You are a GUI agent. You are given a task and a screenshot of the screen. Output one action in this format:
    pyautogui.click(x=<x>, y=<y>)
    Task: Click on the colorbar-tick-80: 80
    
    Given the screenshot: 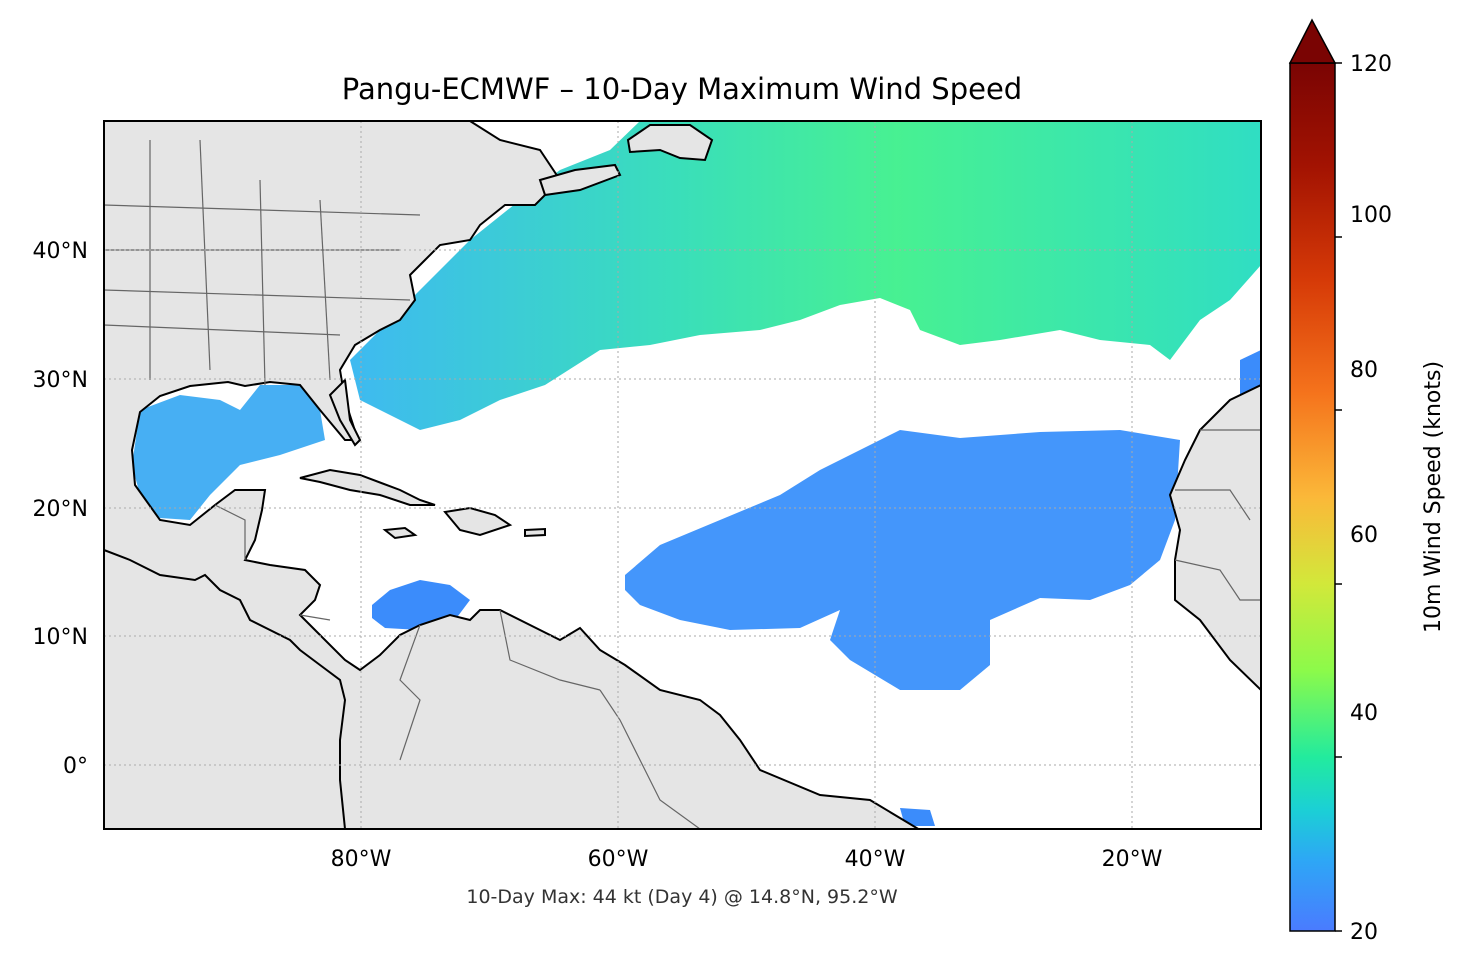 What is the action you would take?
    pyautogui.click(x=1364, y=370)
    